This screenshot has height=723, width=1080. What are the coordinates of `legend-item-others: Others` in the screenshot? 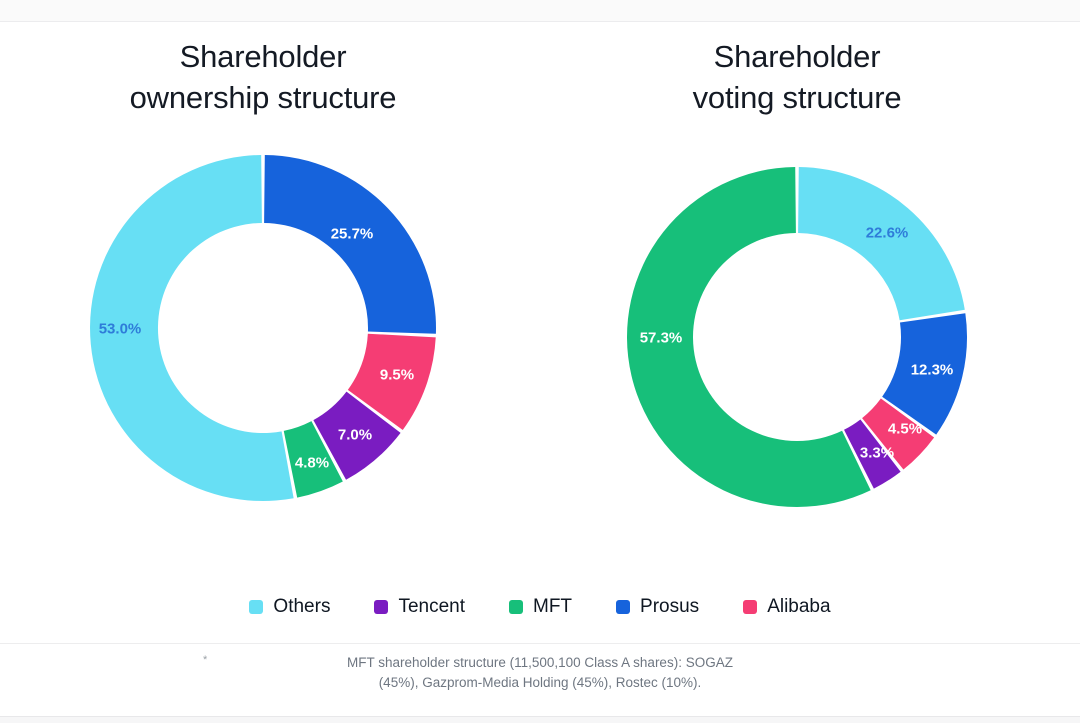 It's located at (289, 607).